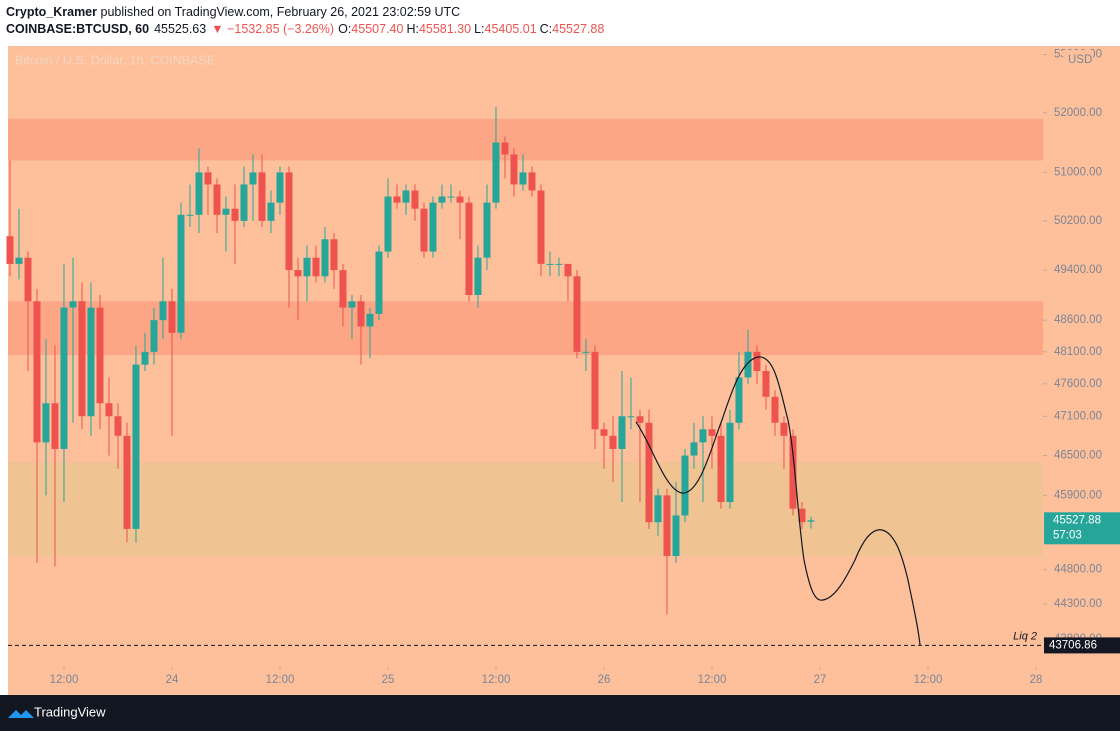 This screenshot has width=1120, height=731. I want to click on y-tick-label: 47100.00, so click(1078, 416).